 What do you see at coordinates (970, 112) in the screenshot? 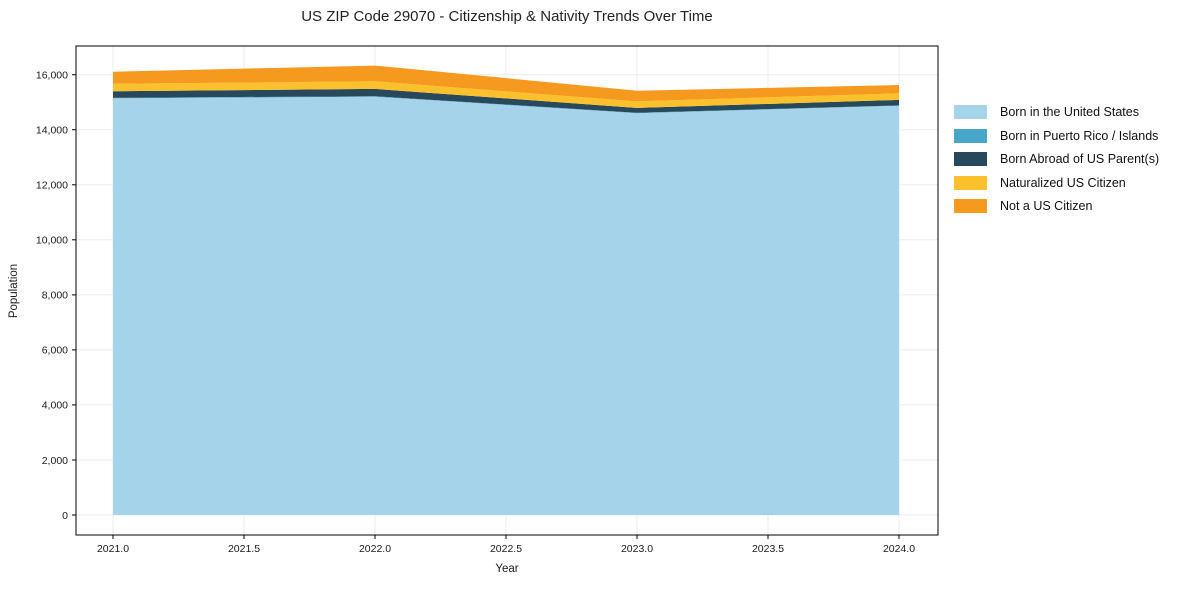
I see `legend-swatch-born-us` at bounding box center [970, 112].